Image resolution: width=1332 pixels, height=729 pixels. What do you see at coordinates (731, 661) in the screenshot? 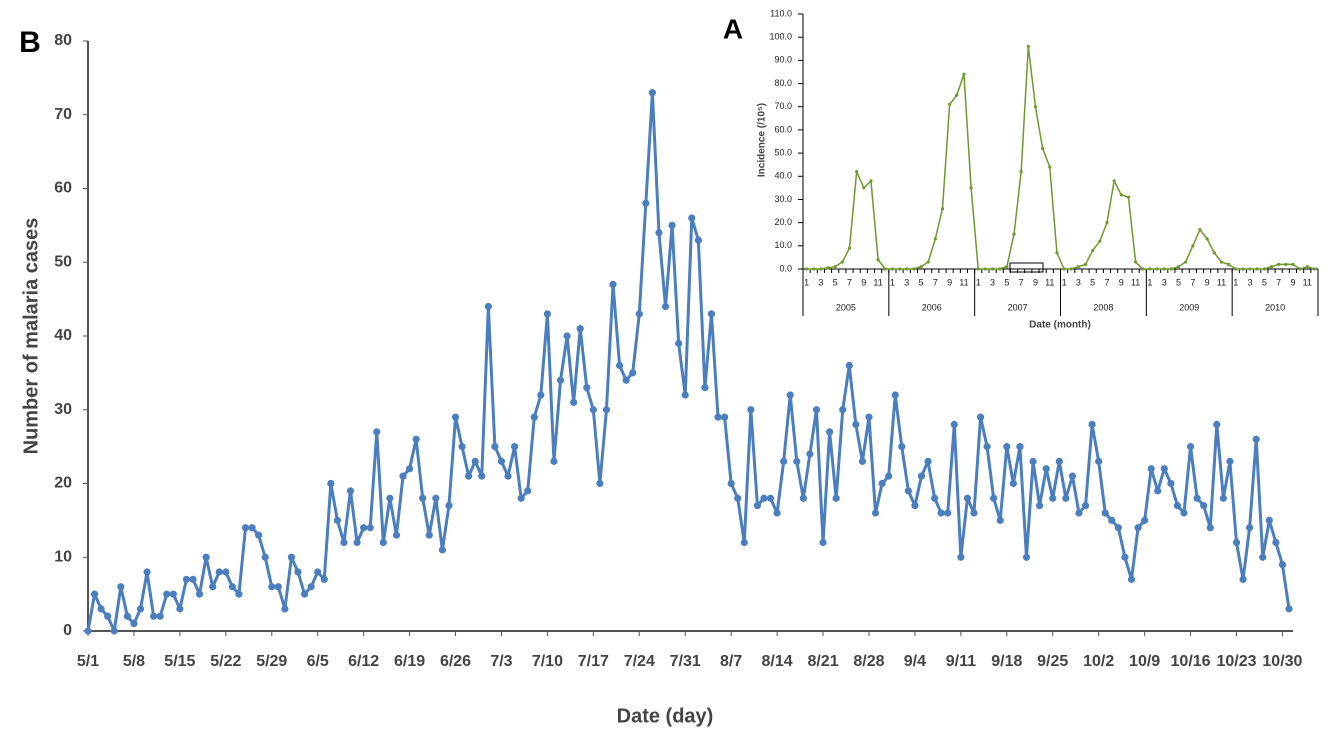
I see `x-tick-label: 8/7` at bounding box center [731, 661].